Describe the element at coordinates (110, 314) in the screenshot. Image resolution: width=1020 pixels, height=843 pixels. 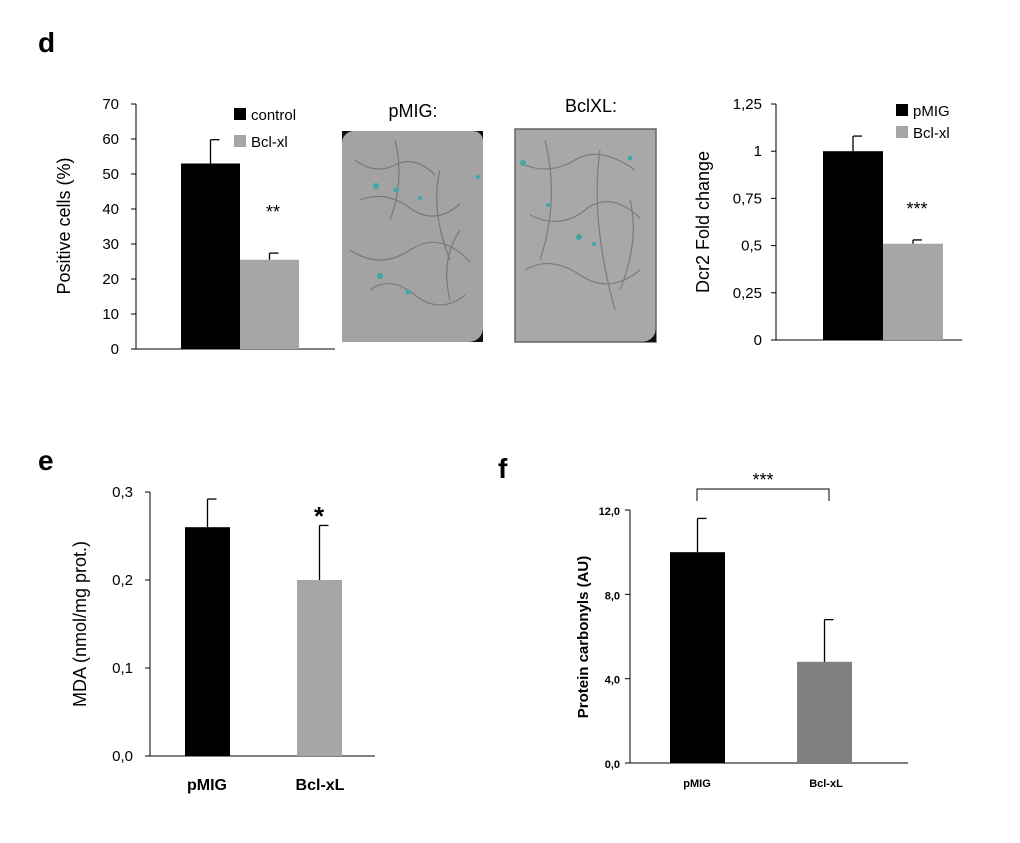
I see `y-tick-label: 10` at that location.